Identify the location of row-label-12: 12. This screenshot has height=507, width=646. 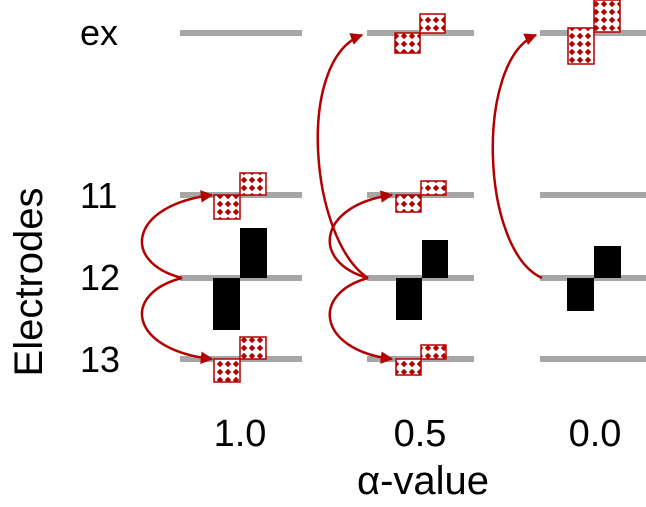
(100, 277).